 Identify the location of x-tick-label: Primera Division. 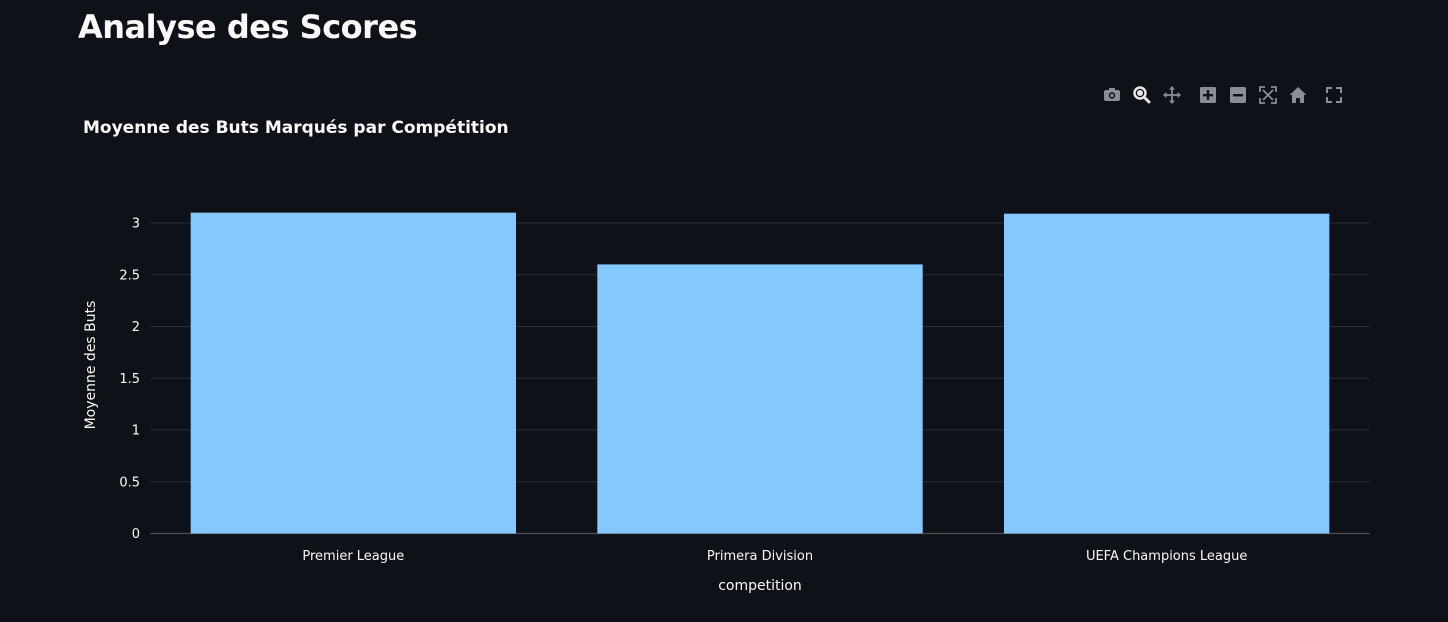
(760, 556).